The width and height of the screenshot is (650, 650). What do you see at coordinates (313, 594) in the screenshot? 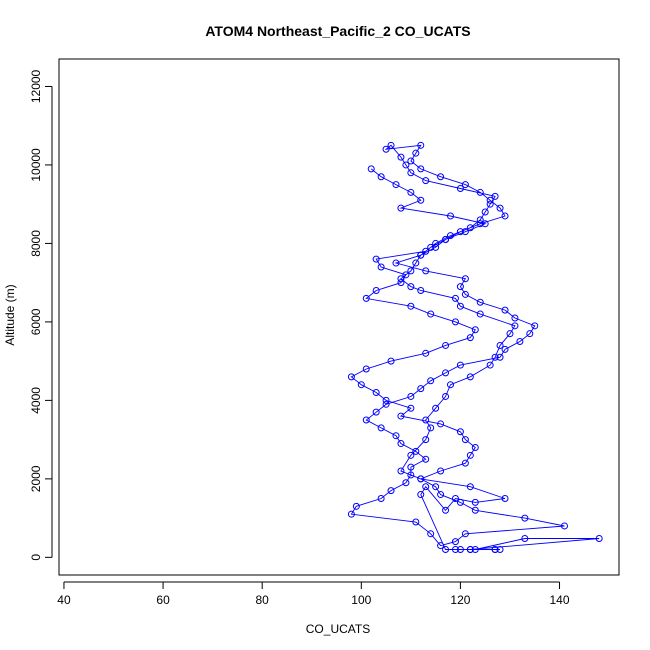
I see `x-axis: 40 60 80 100 120 140` at bounding box center [313, 594].